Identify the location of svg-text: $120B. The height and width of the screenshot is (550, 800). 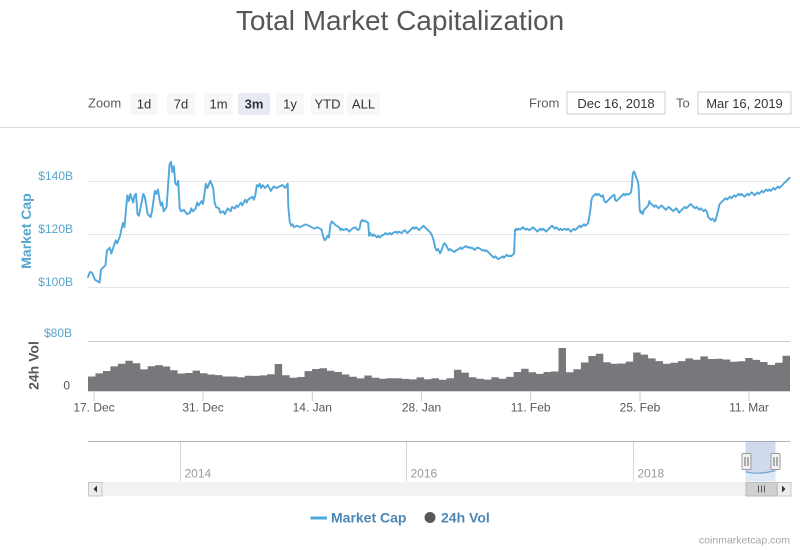
(55, 229).